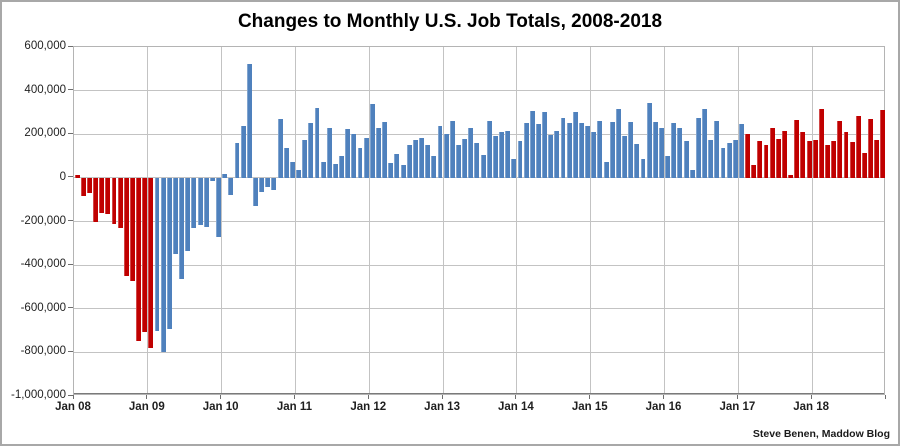 This screenshot has width=900, height=446. I want to click on x-axis-tick-label: Jan 17, so click(737, 407).